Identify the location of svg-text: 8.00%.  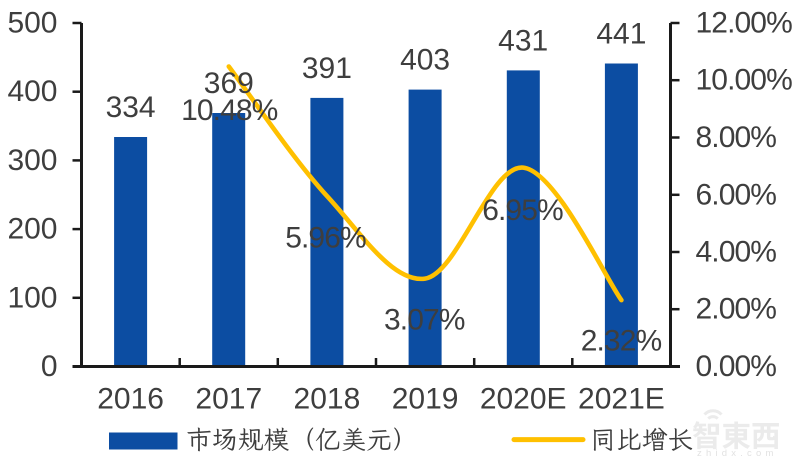
(736, 137).